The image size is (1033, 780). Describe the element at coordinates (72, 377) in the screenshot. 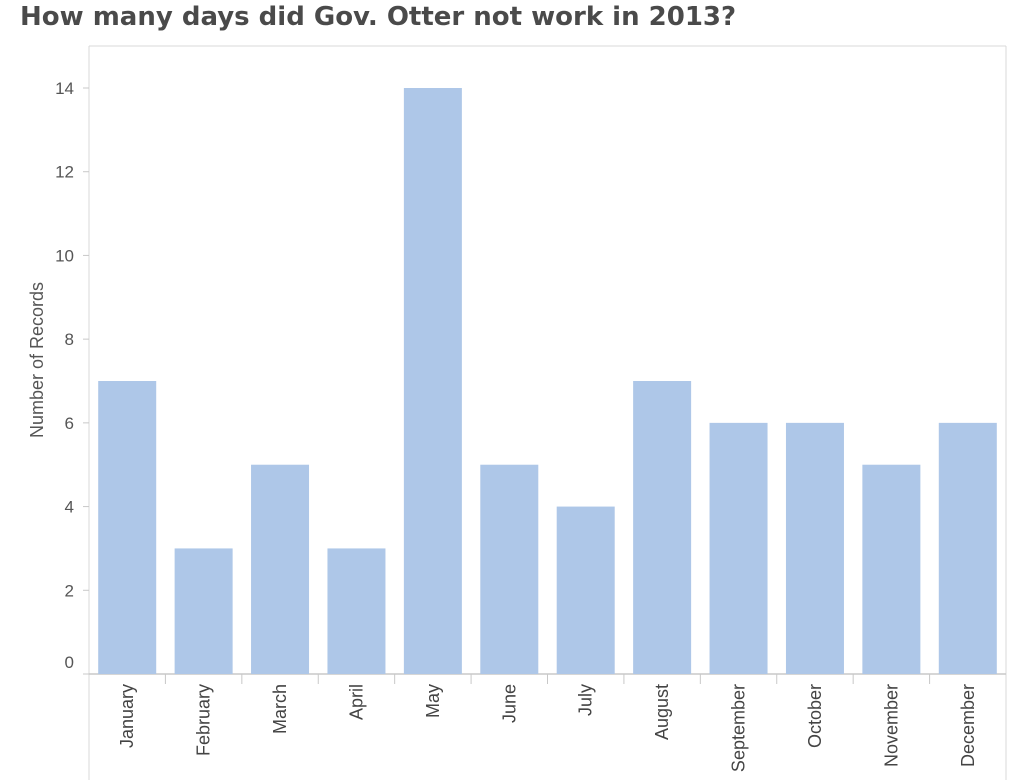

I see `y-axis: 0 2 4 6 8 10 12 14` at that location.